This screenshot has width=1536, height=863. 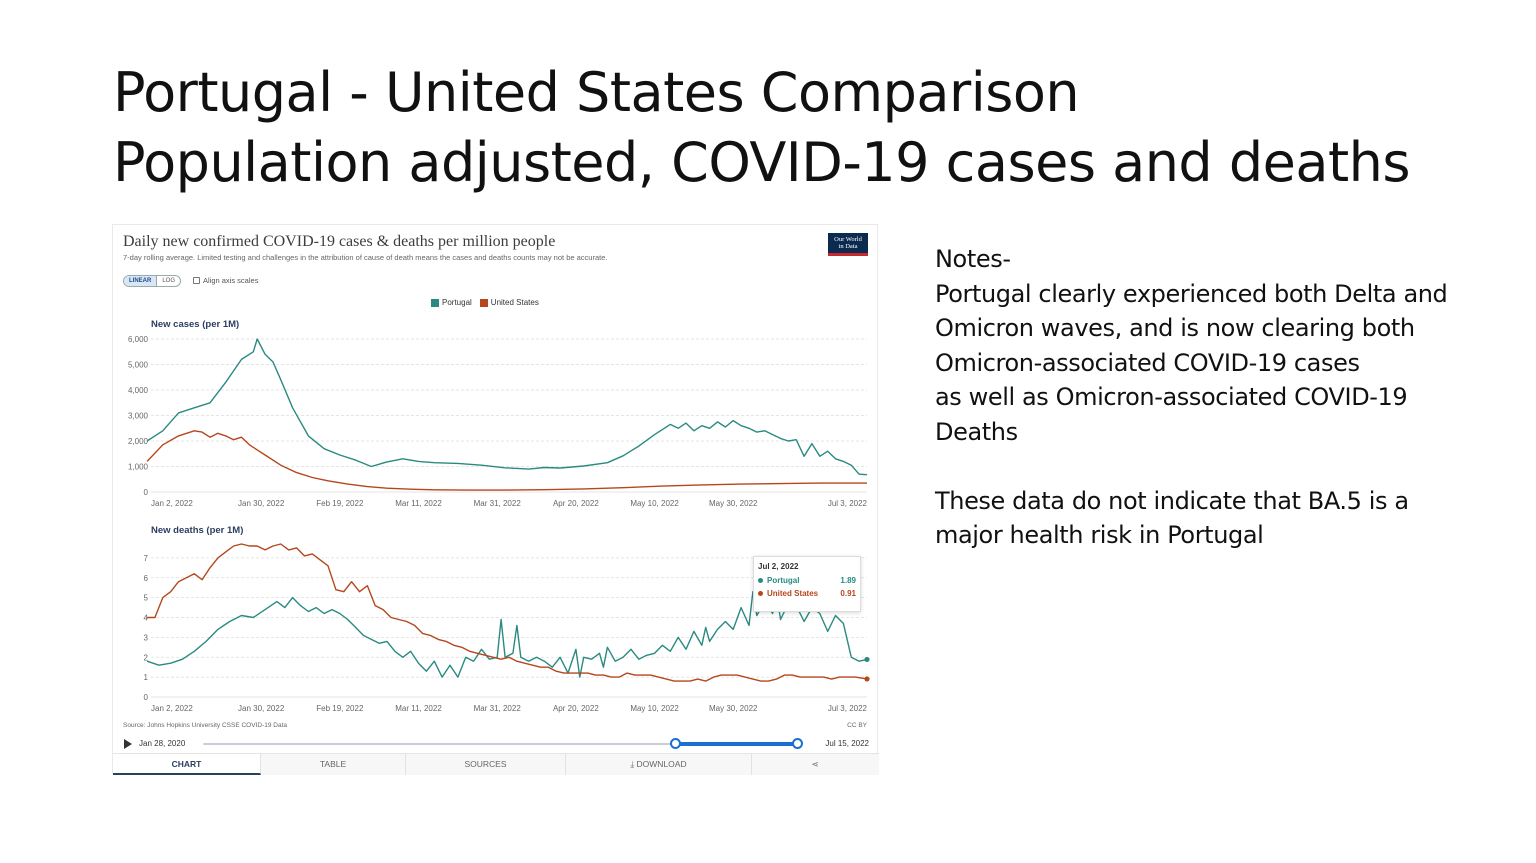 I want to click on owid-logo: Our World in Data, so click(x=848, y=244).